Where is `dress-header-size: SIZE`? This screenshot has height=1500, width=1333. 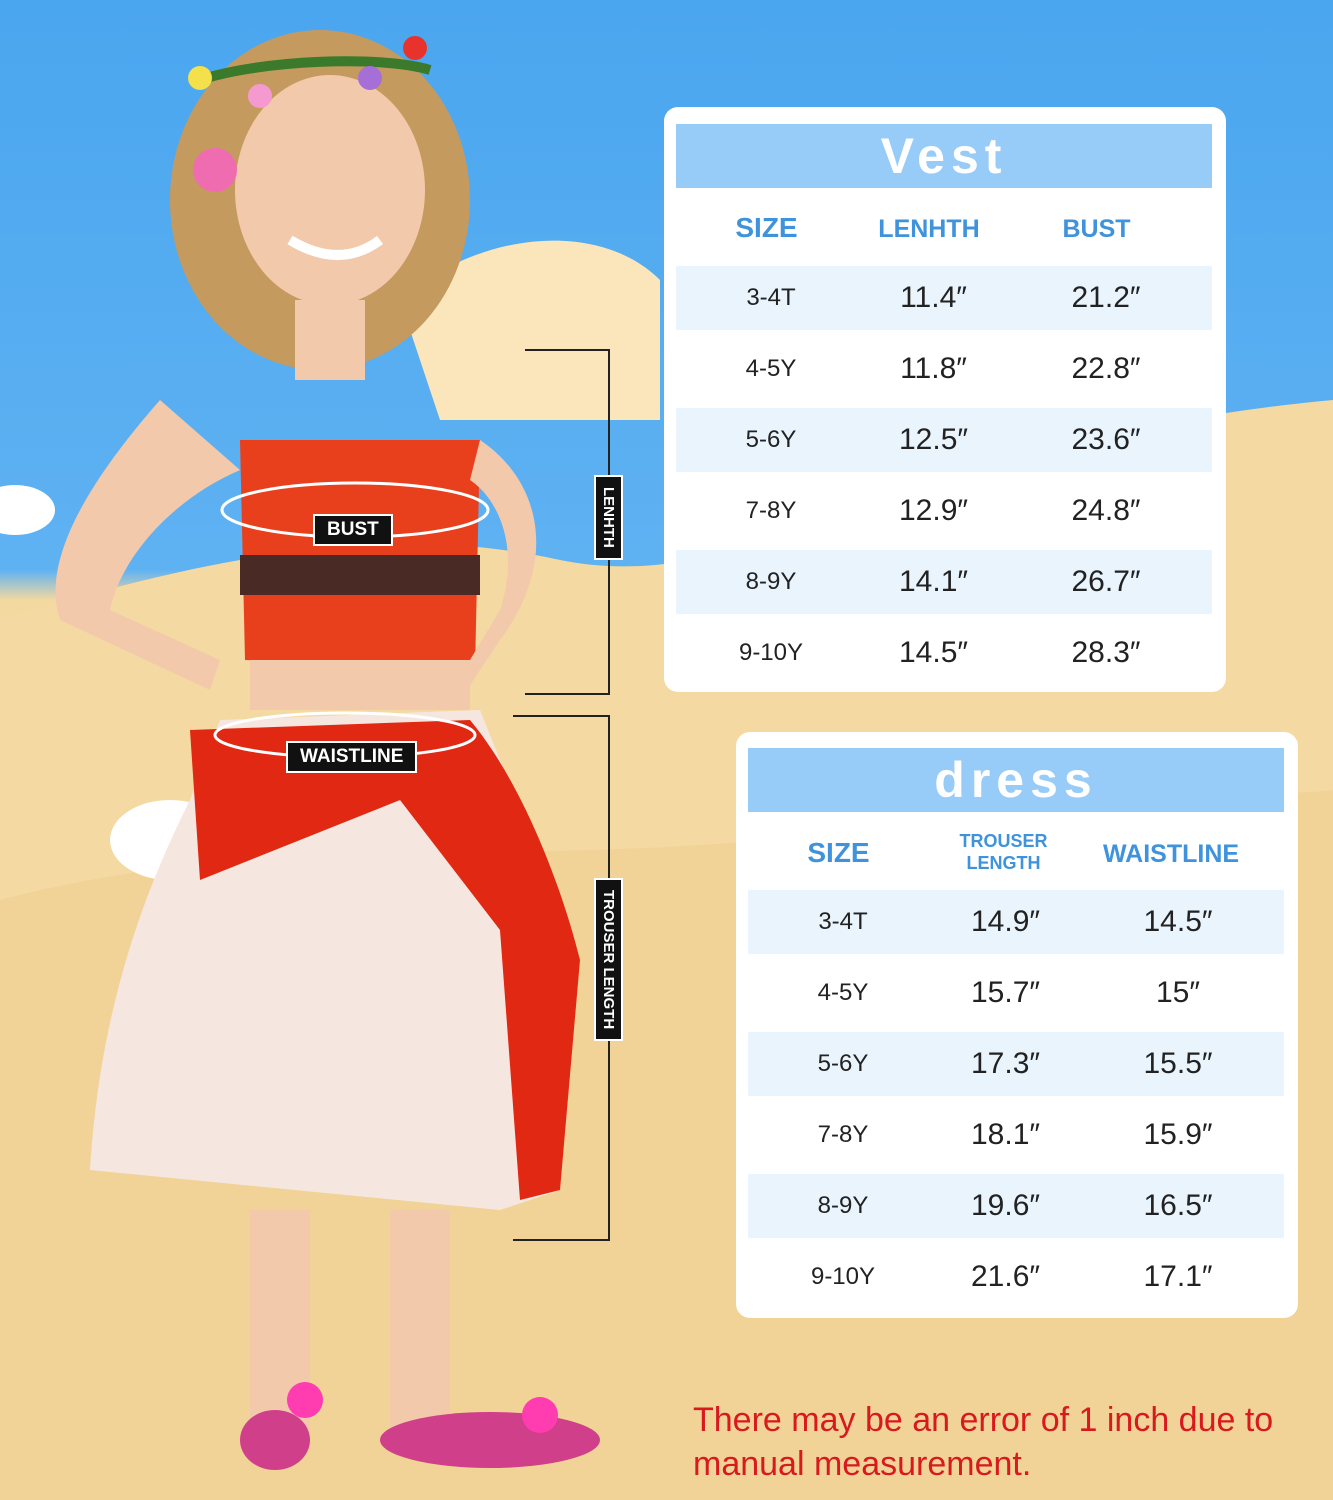 dress-header-size: SIZE is located at coordinates (838, 852).